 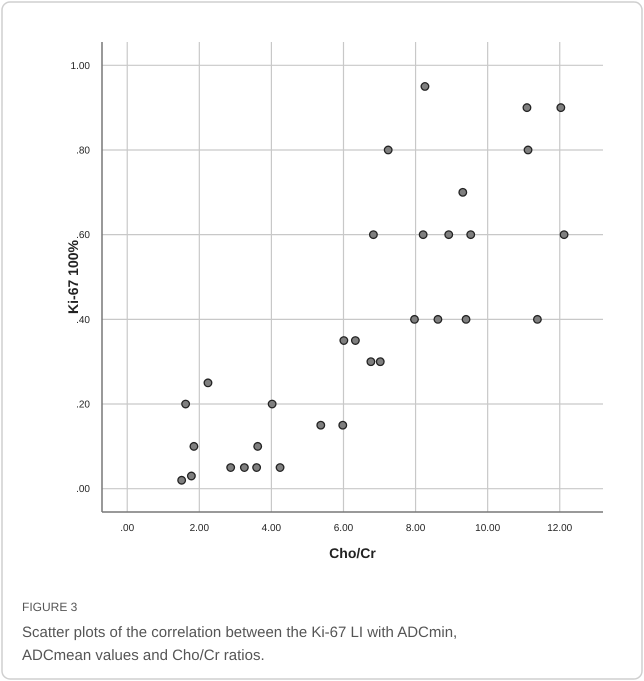 What do you see at coordinates (50, 607) in the screenshot?
I see `caption: FIGURE 3` at bounding box center [50, 607].